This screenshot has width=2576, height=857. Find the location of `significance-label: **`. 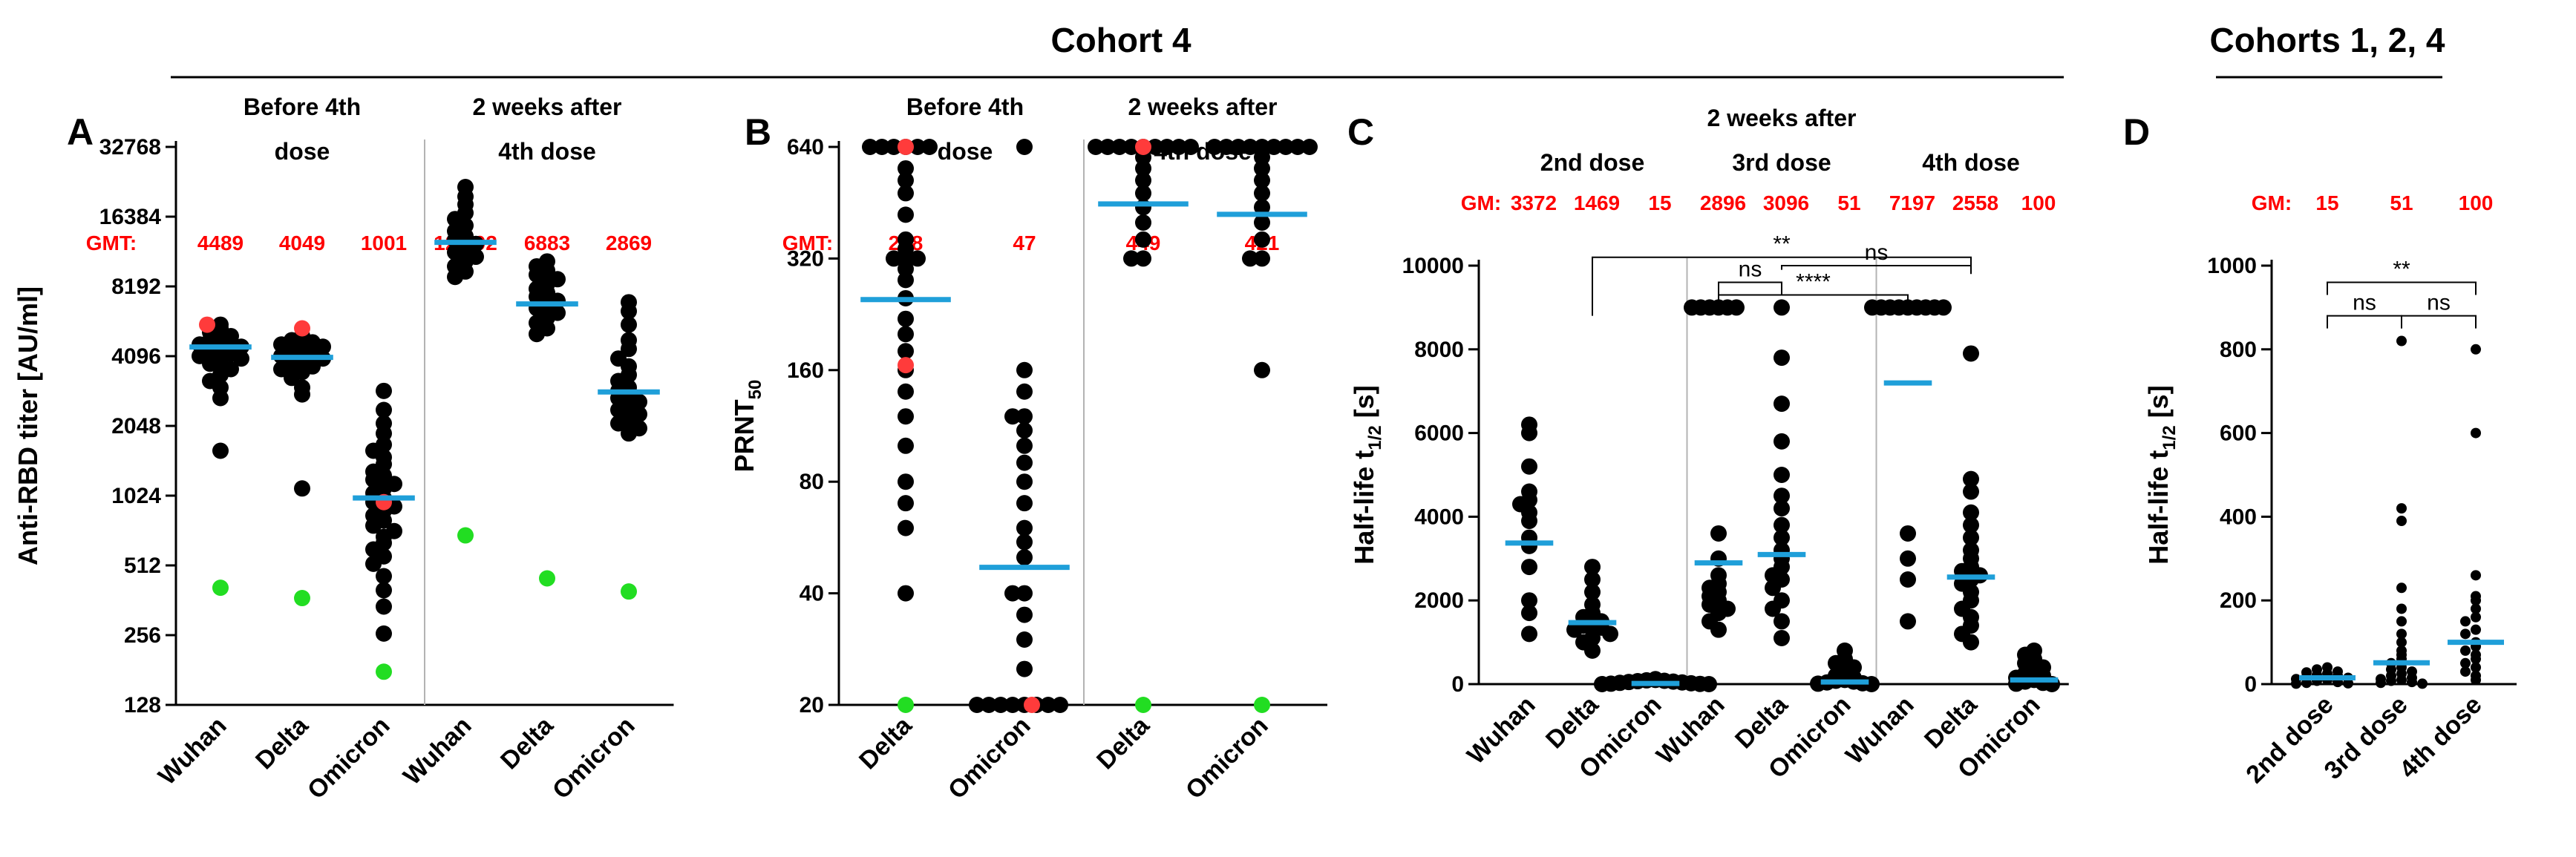

significance-label: ** is located at coordinates (2402, 269).